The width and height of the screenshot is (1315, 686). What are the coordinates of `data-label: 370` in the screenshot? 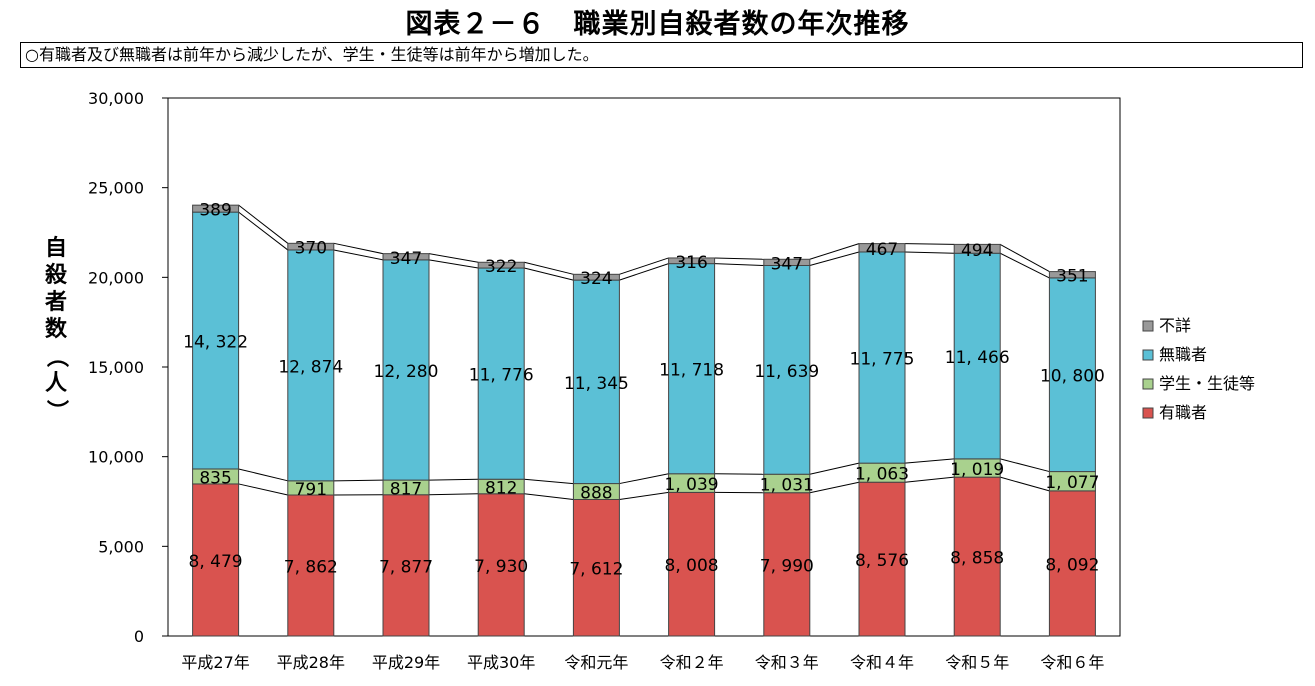 It's located at (311, 249).